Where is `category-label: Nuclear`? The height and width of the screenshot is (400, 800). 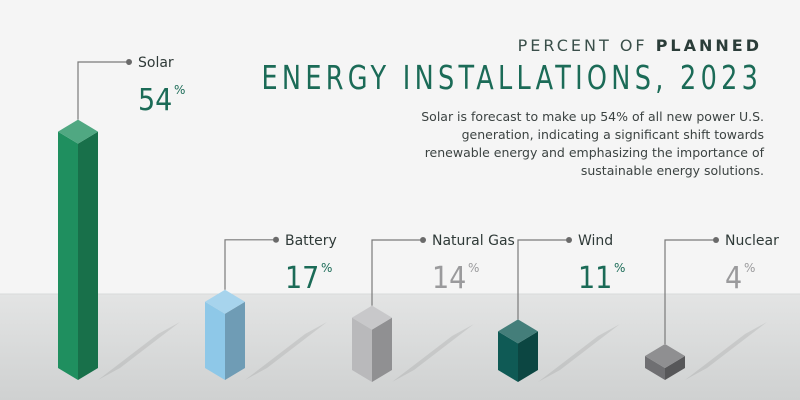 category-label: Nuclear is located at coordinates (752, 241).